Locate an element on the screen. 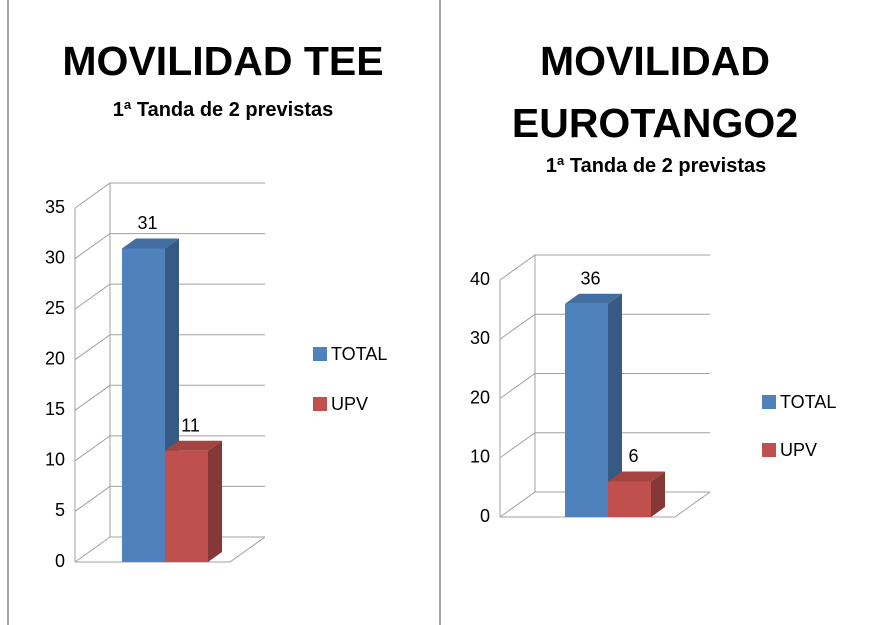  data-label: 36 is located at coordinates (590, 278).